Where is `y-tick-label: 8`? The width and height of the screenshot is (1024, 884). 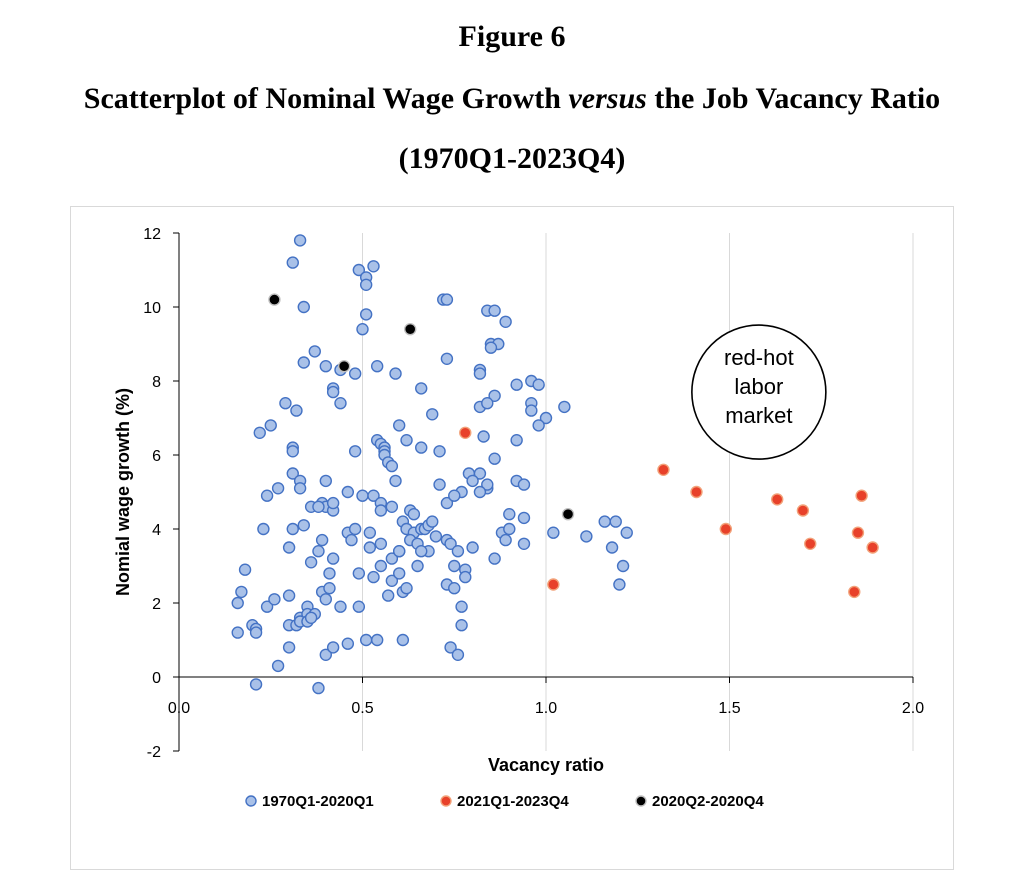 y-tick-label: 8 is located at coordinates (156, 382).